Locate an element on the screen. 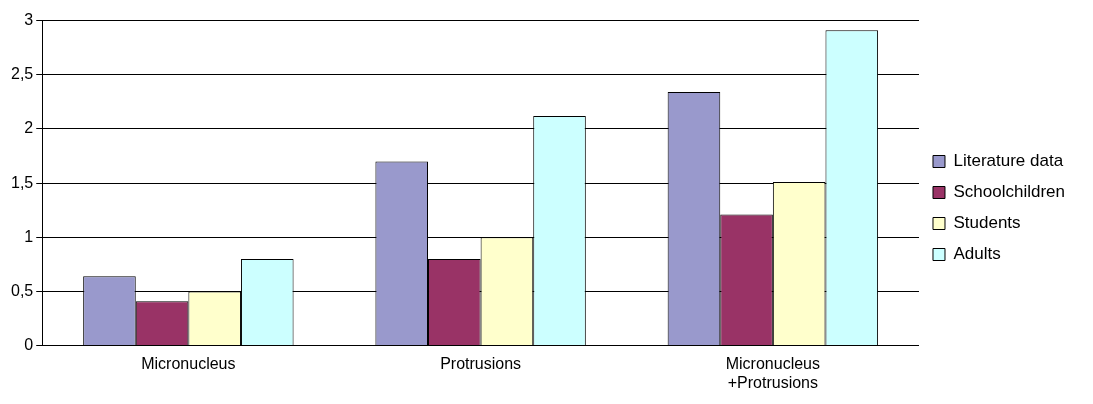 The image size is (1093, 404). x-tick-label: Micronucleus +Protrusions is located at coordinates (772, 372).